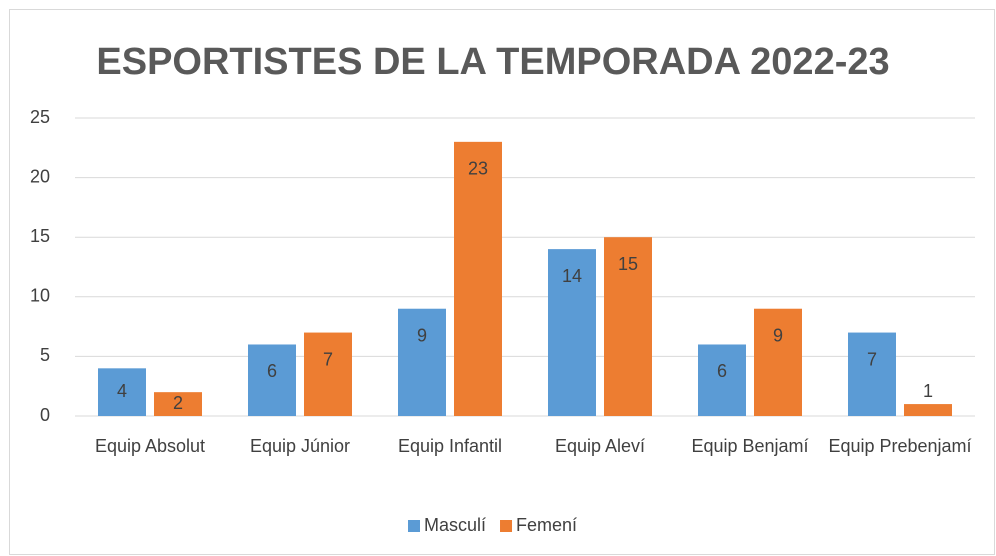 This screenshot has width=996, height=556. I want to click on x-tick-label: Equip Aleví, so click(600, 446).